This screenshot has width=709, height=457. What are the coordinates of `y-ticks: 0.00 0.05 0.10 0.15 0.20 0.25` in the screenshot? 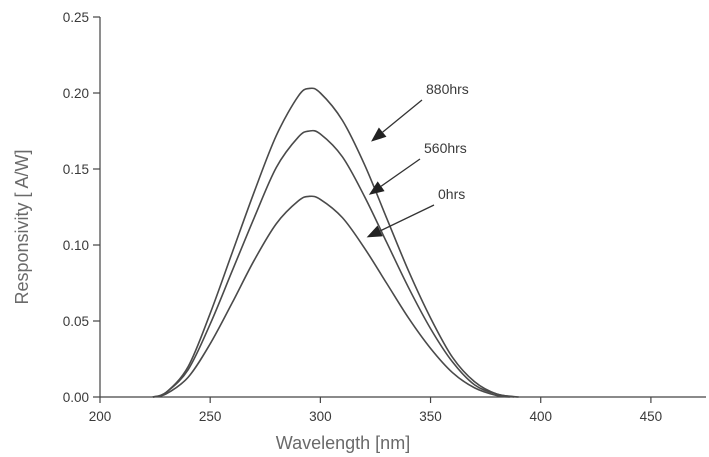 It's located at (81, 207).